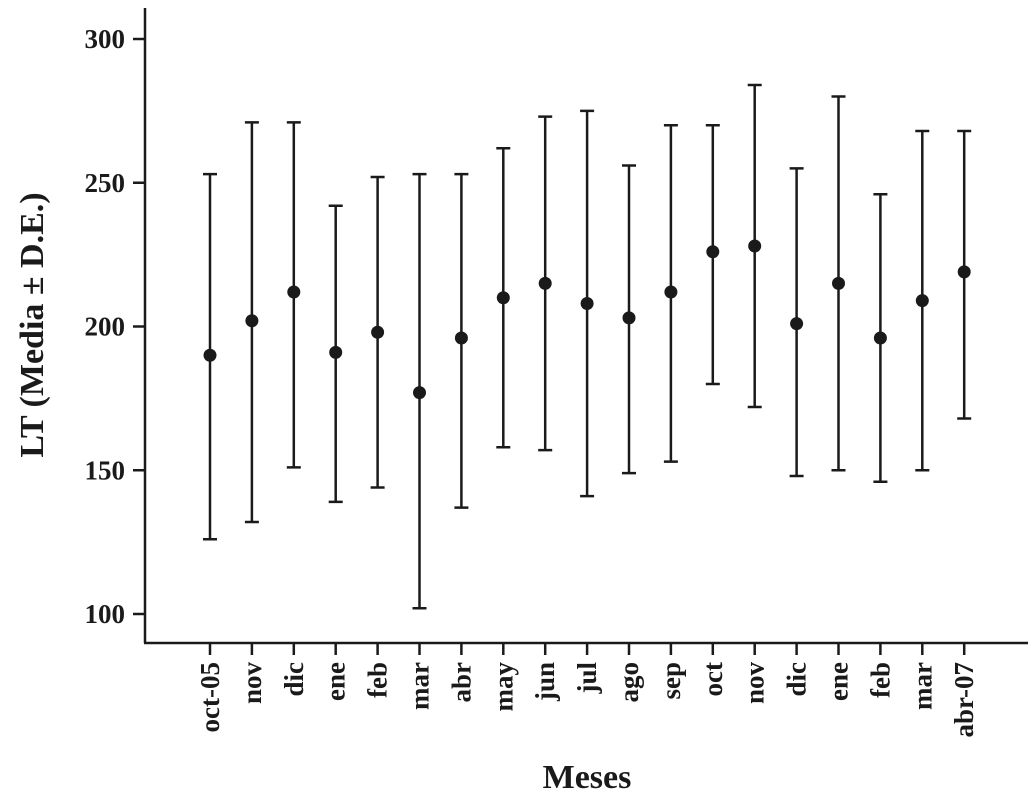  Describe the element at coordinates (587, 777) in the screenshot. I see `x-axis-title: Meses` at that location.